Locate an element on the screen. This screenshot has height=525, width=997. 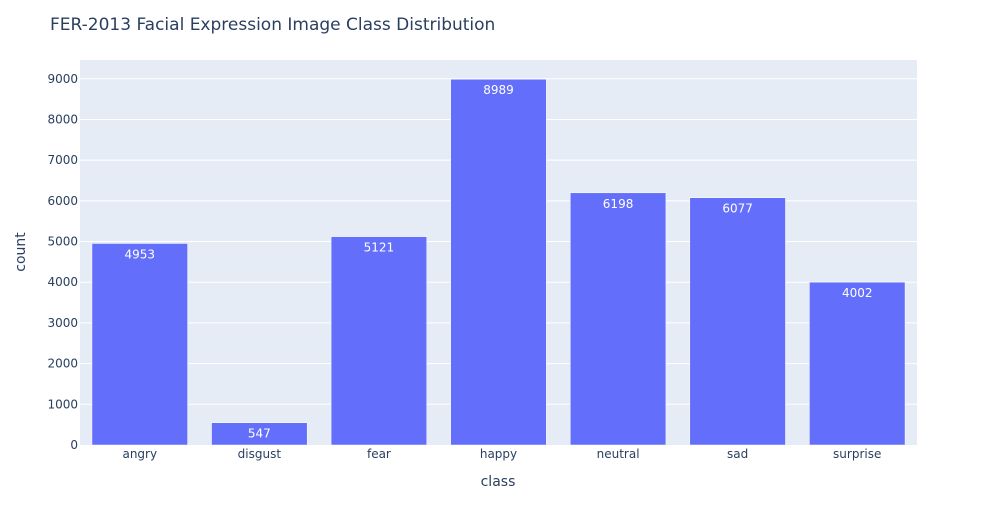
bar-fear is located at coordinates (379, 341).